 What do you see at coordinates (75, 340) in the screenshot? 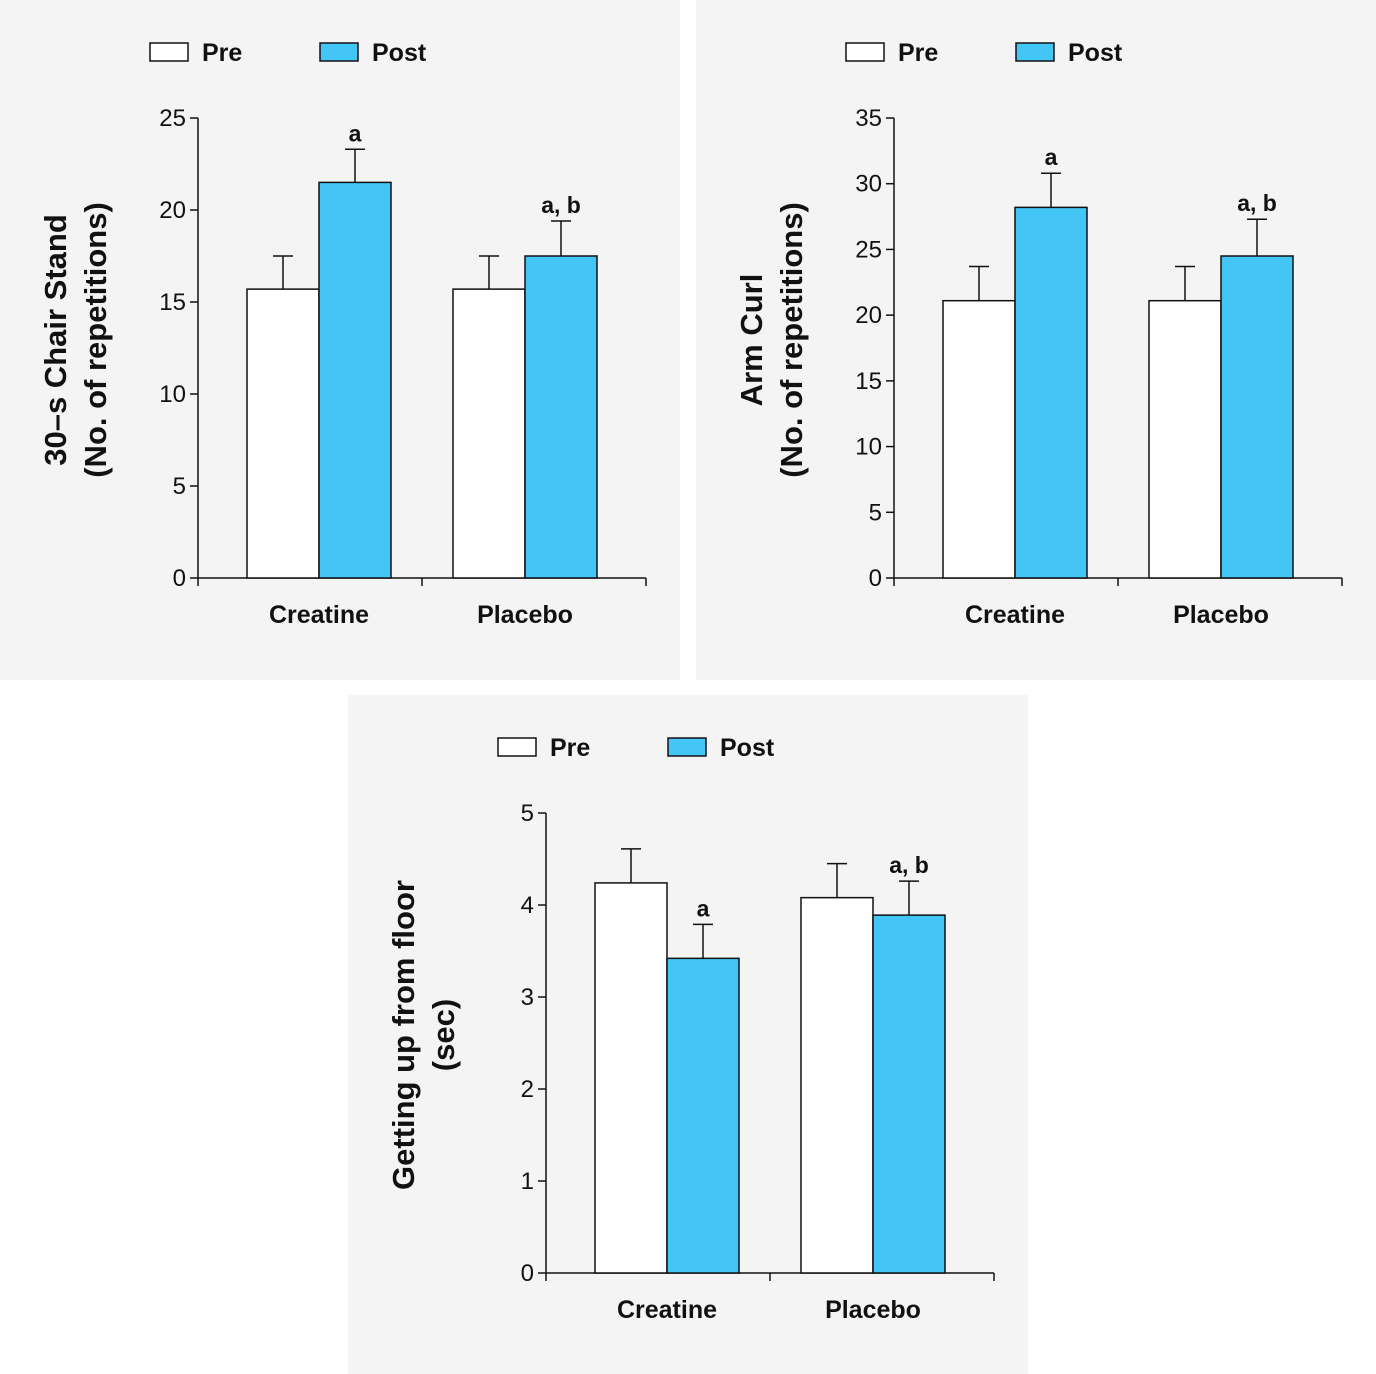
I see `y-axis-label: 30–s Chair Stand (No. of repetitions)` at bounding box center [75, 340].